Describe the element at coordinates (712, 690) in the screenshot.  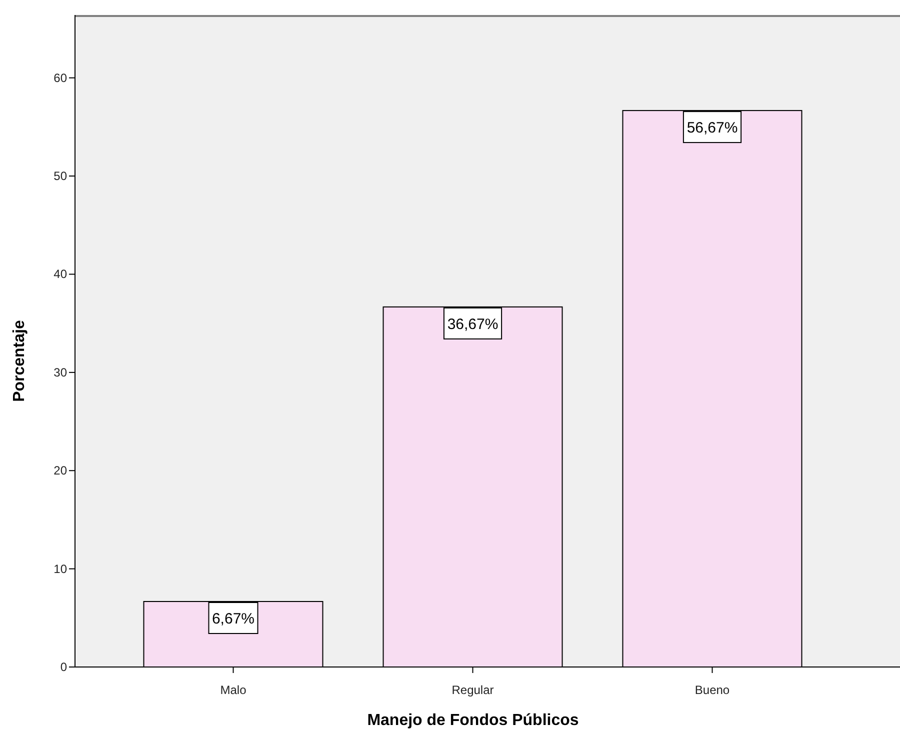
I see `x-tick-label: Bueno` at that location.